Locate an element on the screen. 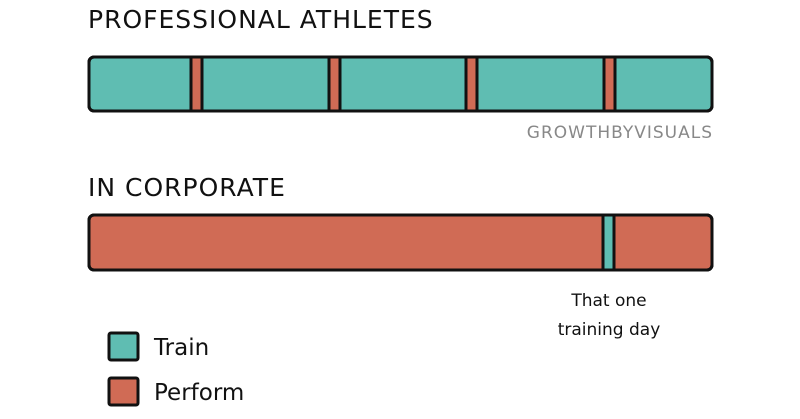  section-title: PROFESSIONAL ATHLETES is located at coordinates (261, 19).